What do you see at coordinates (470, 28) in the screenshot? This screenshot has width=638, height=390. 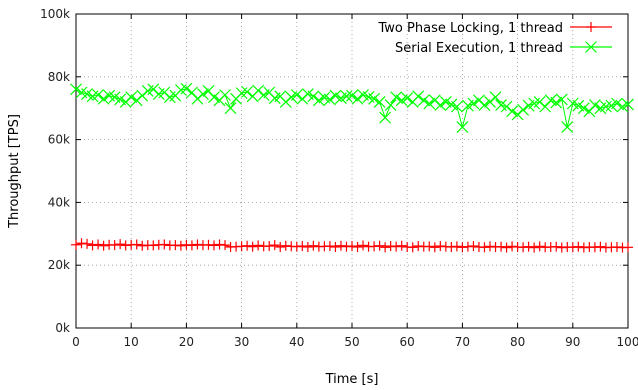 I see `legend-label-two-phase-locking: Two Phase Locking, 1 thread` at bounding box center [470, 28].